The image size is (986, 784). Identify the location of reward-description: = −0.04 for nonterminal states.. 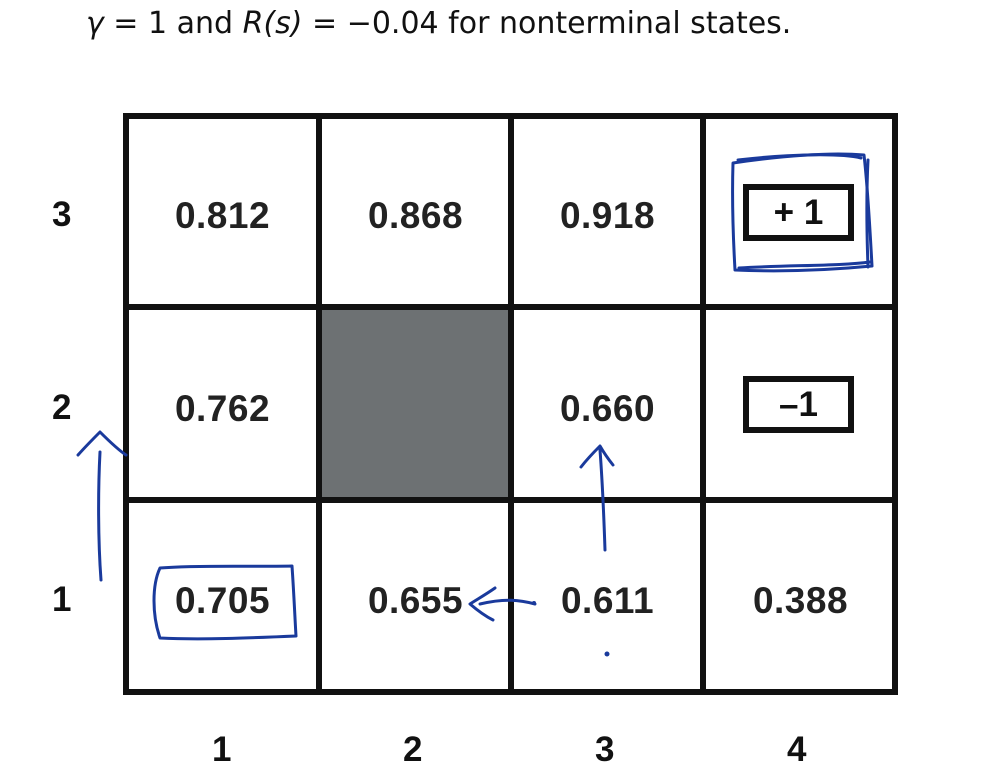
(547, 23).